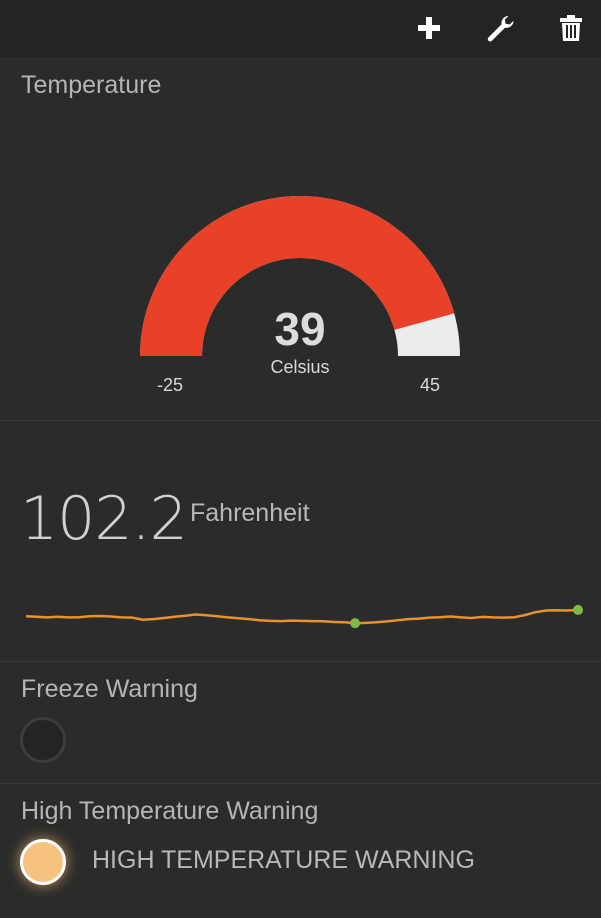  What do you see at coordinates (500, 28) in the screenshot?
I see `wrench-icon` at bounding box center [500, 28].